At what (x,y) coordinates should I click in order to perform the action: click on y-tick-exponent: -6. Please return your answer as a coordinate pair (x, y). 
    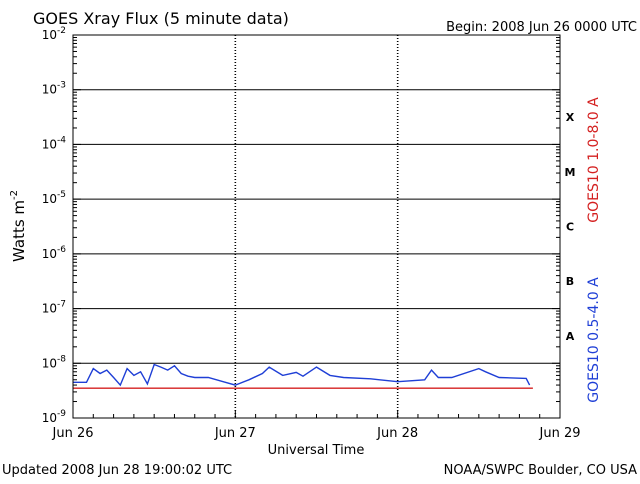
    Looking at the image, I should click on (61, 250).